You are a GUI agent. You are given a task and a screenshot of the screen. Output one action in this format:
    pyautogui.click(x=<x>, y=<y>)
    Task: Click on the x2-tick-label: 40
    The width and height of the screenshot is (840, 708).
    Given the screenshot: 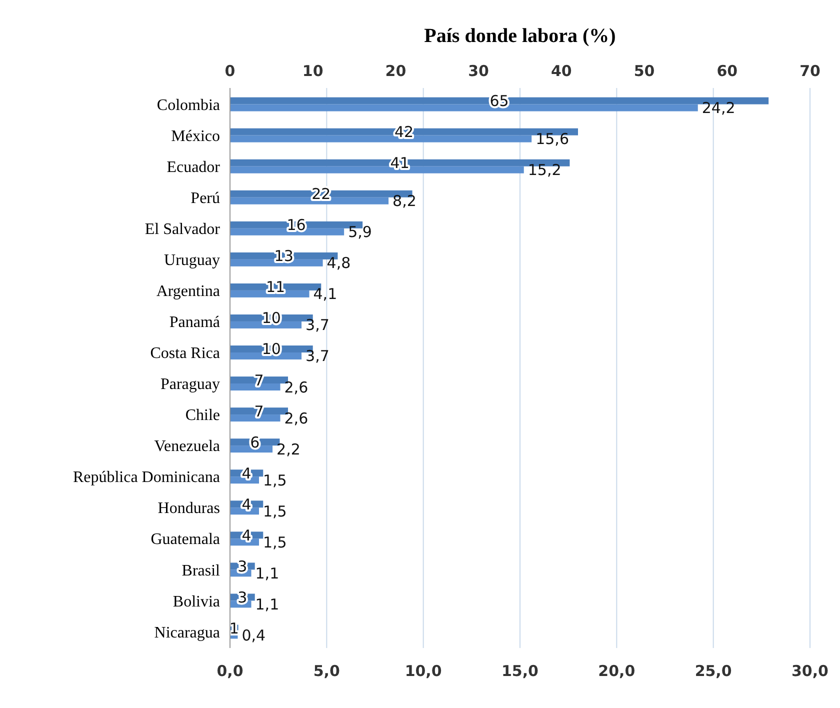 What is the action you would take?
    pyautogui.click(x=561, y=71)
    